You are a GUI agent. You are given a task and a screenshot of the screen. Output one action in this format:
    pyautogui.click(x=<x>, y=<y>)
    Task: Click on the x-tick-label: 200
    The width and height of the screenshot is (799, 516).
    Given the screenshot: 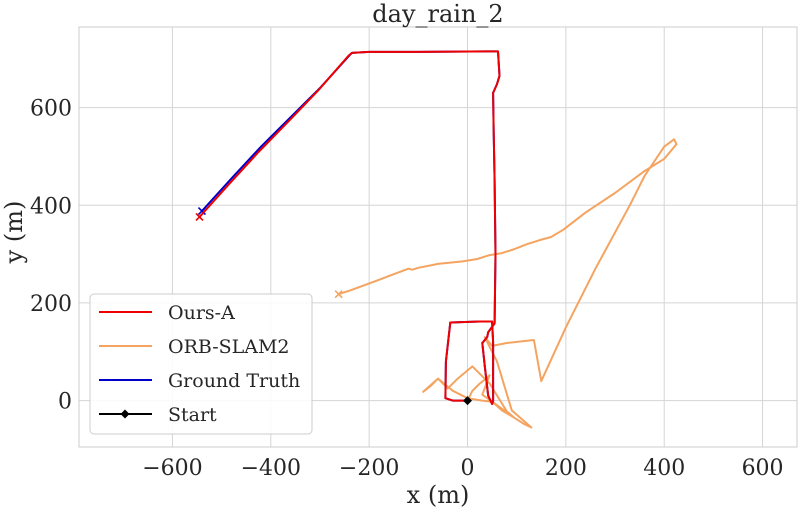 What is the action you would take?
    pyautogui.click(x=566, y=468)
    